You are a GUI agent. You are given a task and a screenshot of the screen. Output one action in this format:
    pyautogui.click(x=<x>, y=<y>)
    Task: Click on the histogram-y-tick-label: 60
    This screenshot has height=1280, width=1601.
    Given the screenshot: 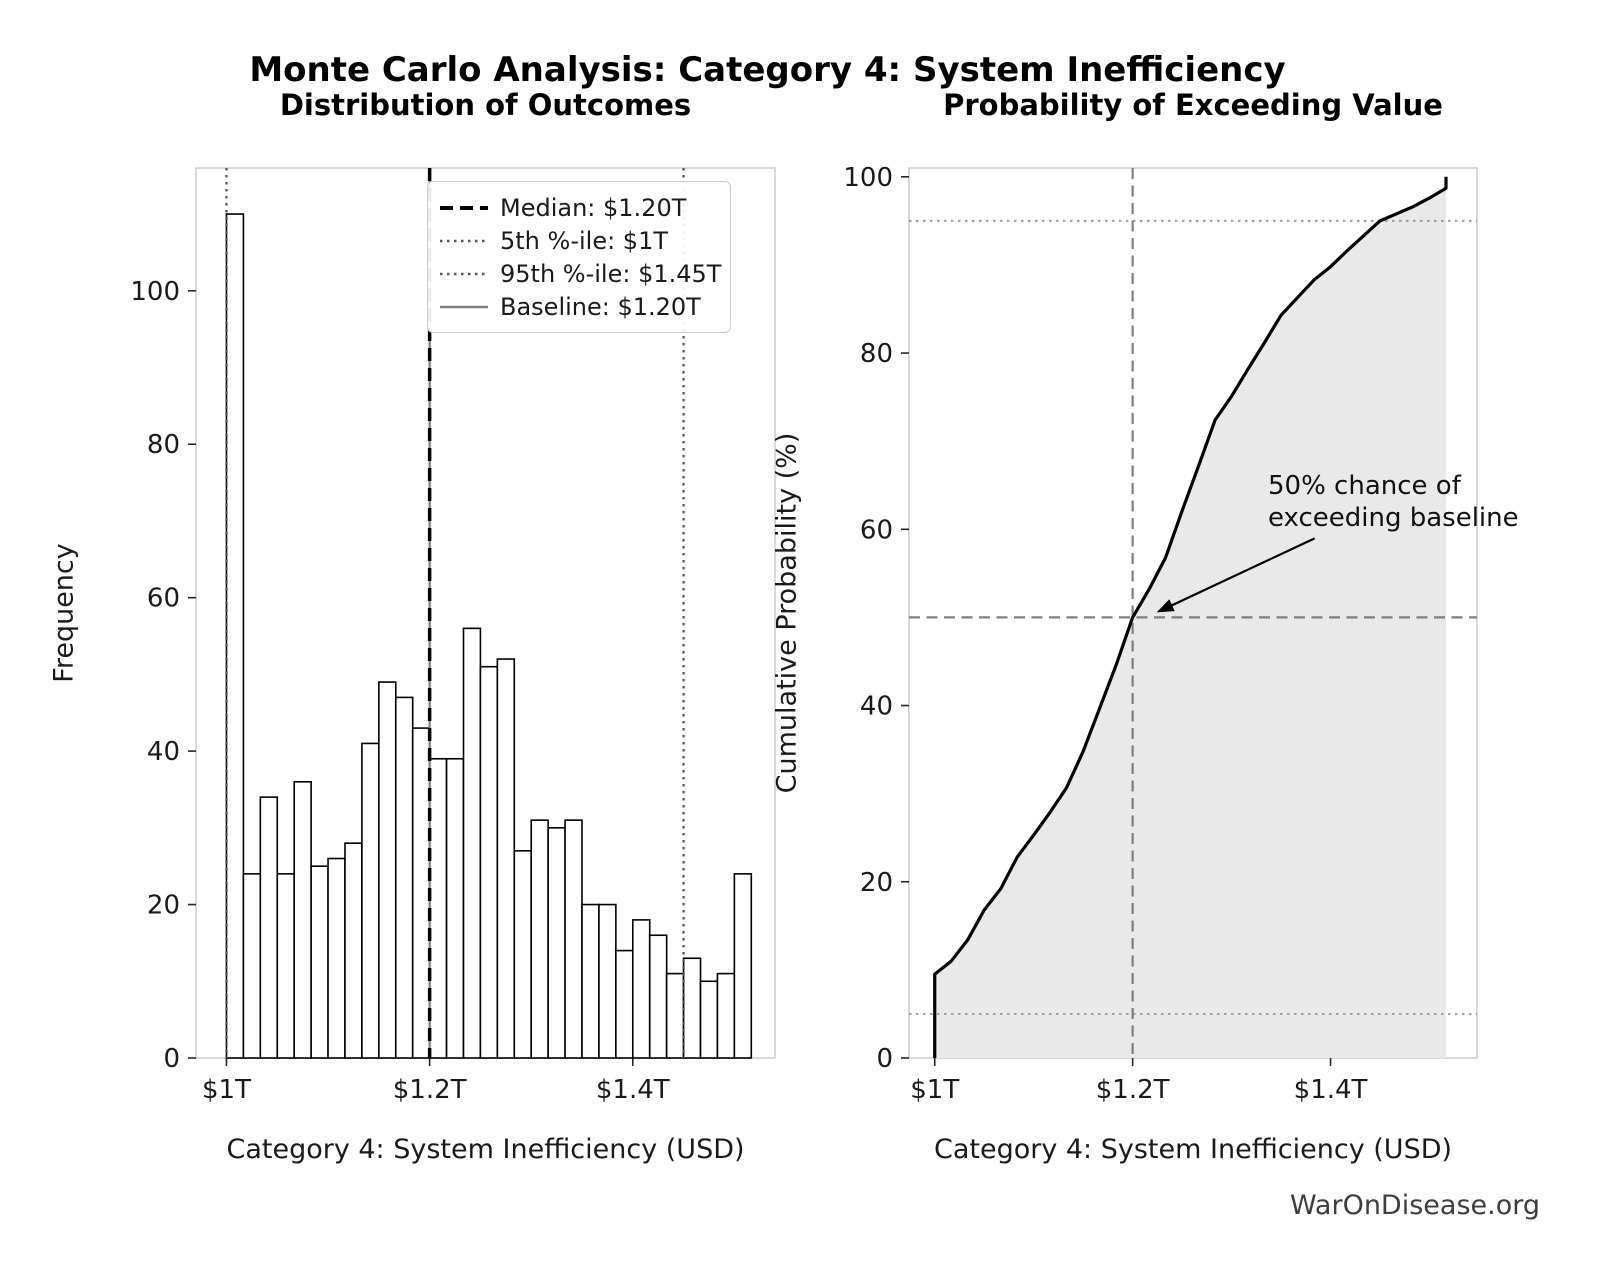 What is the action you would take?
    pyautogui.click(x=163, y=599)
    